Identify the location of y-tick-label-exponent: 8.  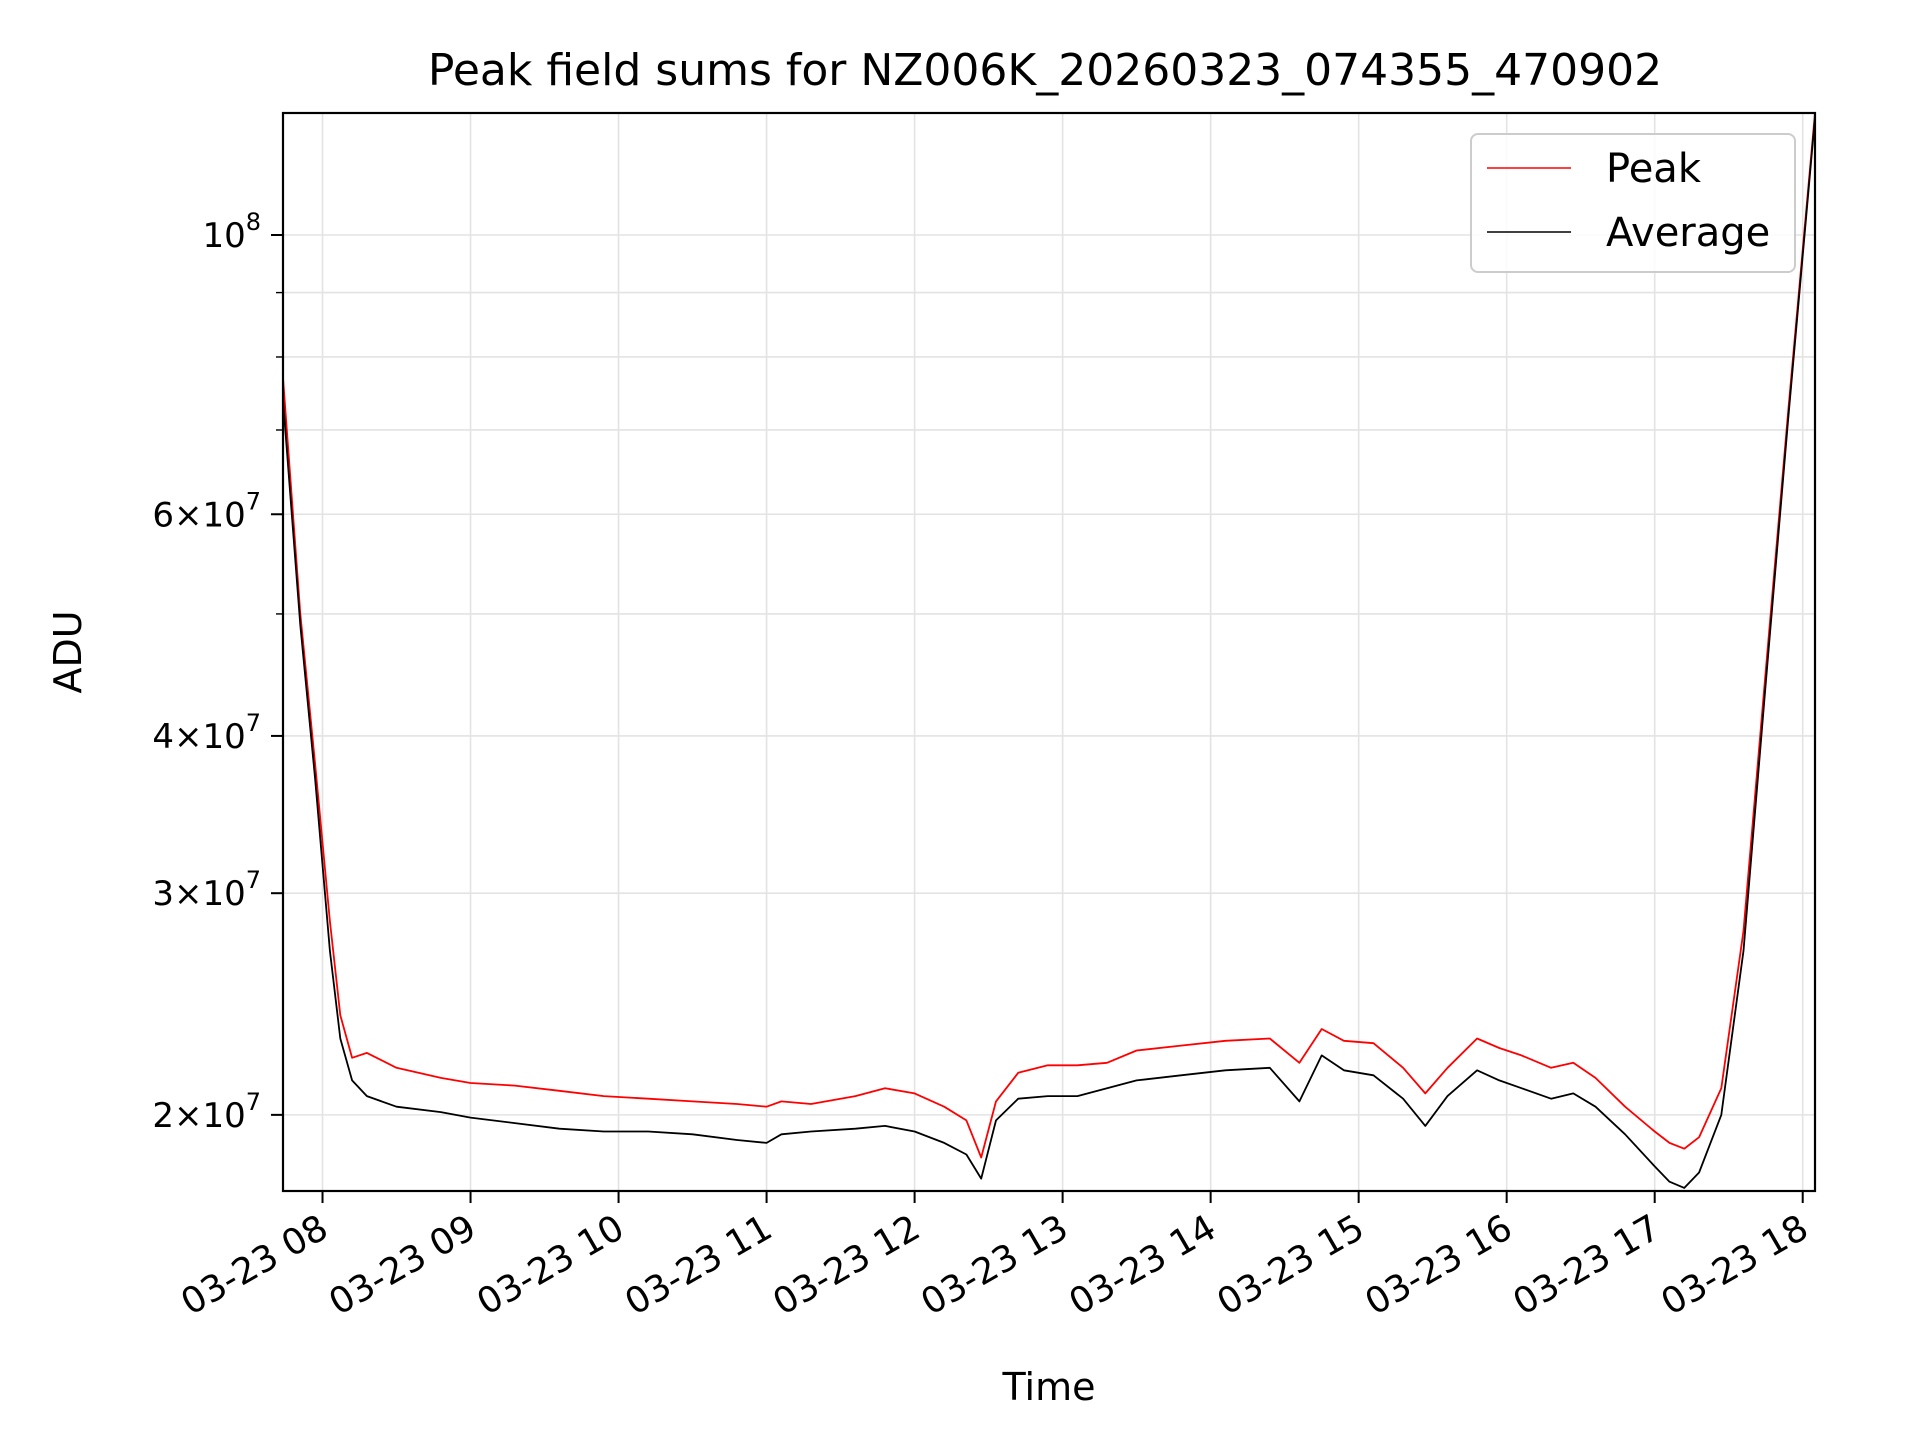
(253, 222).